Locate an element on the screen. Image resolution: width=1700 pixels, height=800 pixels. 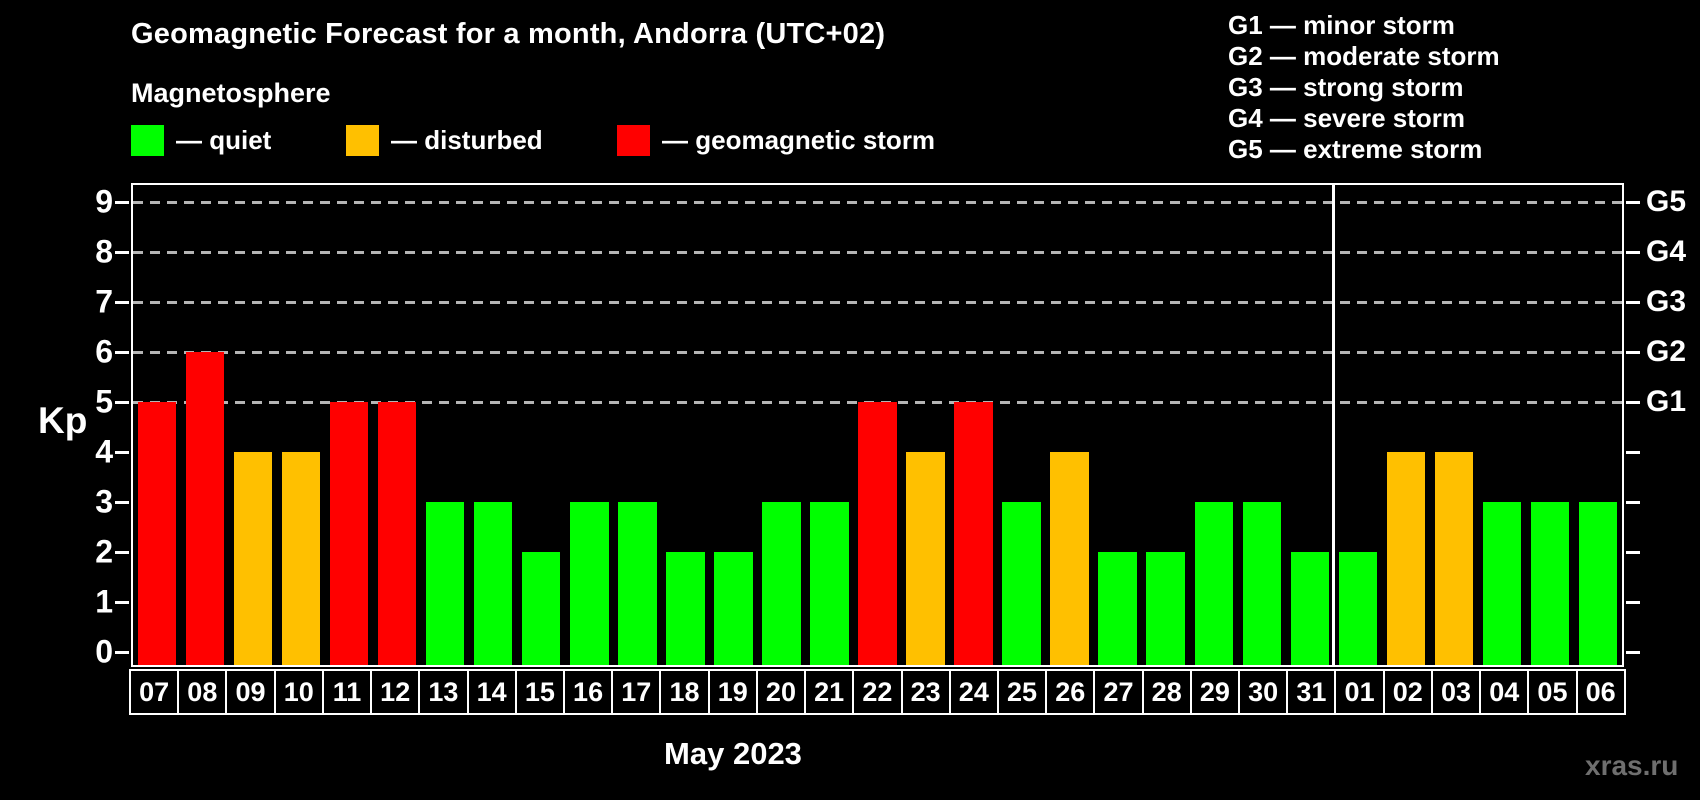
g-level-label-G2: G2 is located at coordinates (1666, 351).